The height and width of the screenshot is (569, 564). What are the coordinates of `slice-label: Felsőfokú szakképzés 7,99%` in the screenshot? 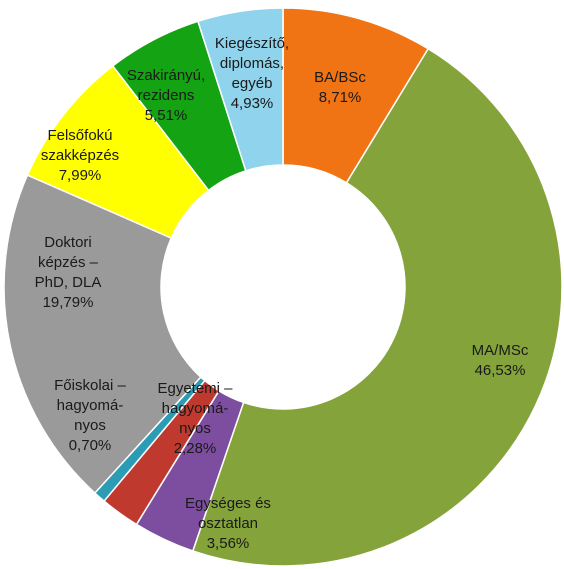 It's located at (80, 155).